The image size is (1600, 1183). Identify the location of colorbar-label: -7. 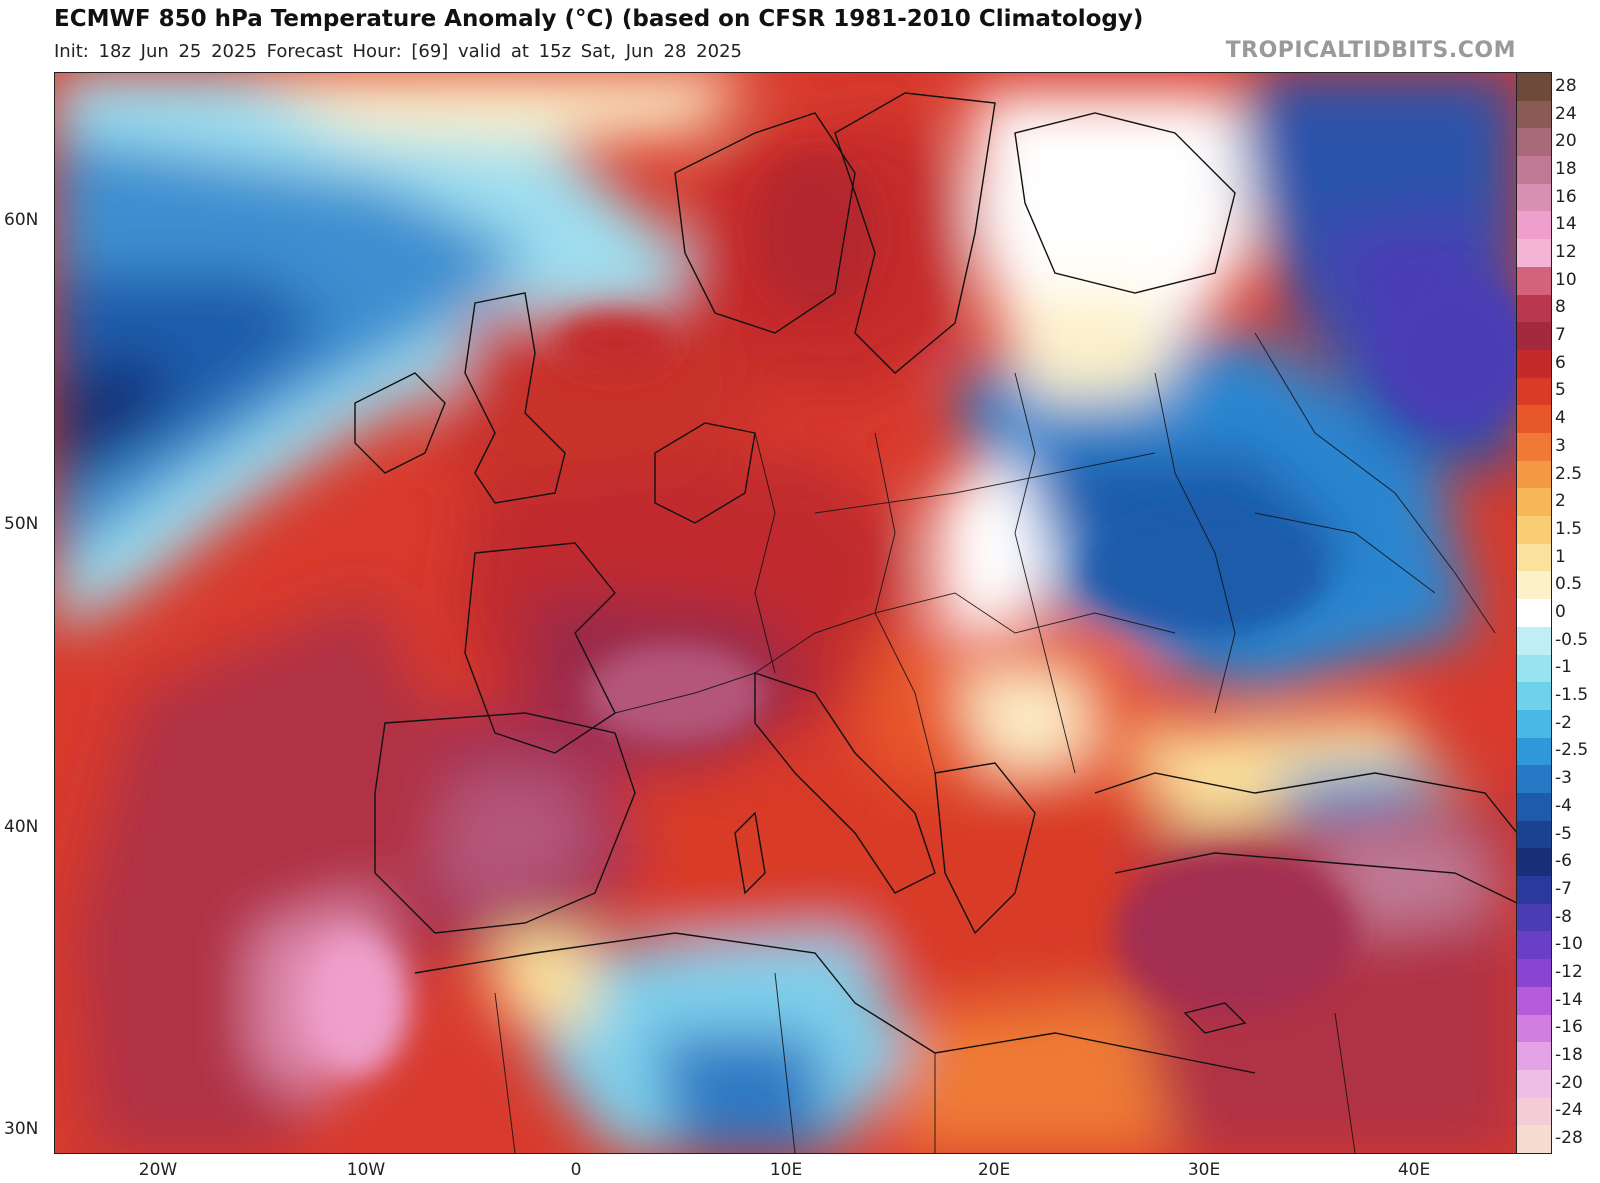
(1563, 888).